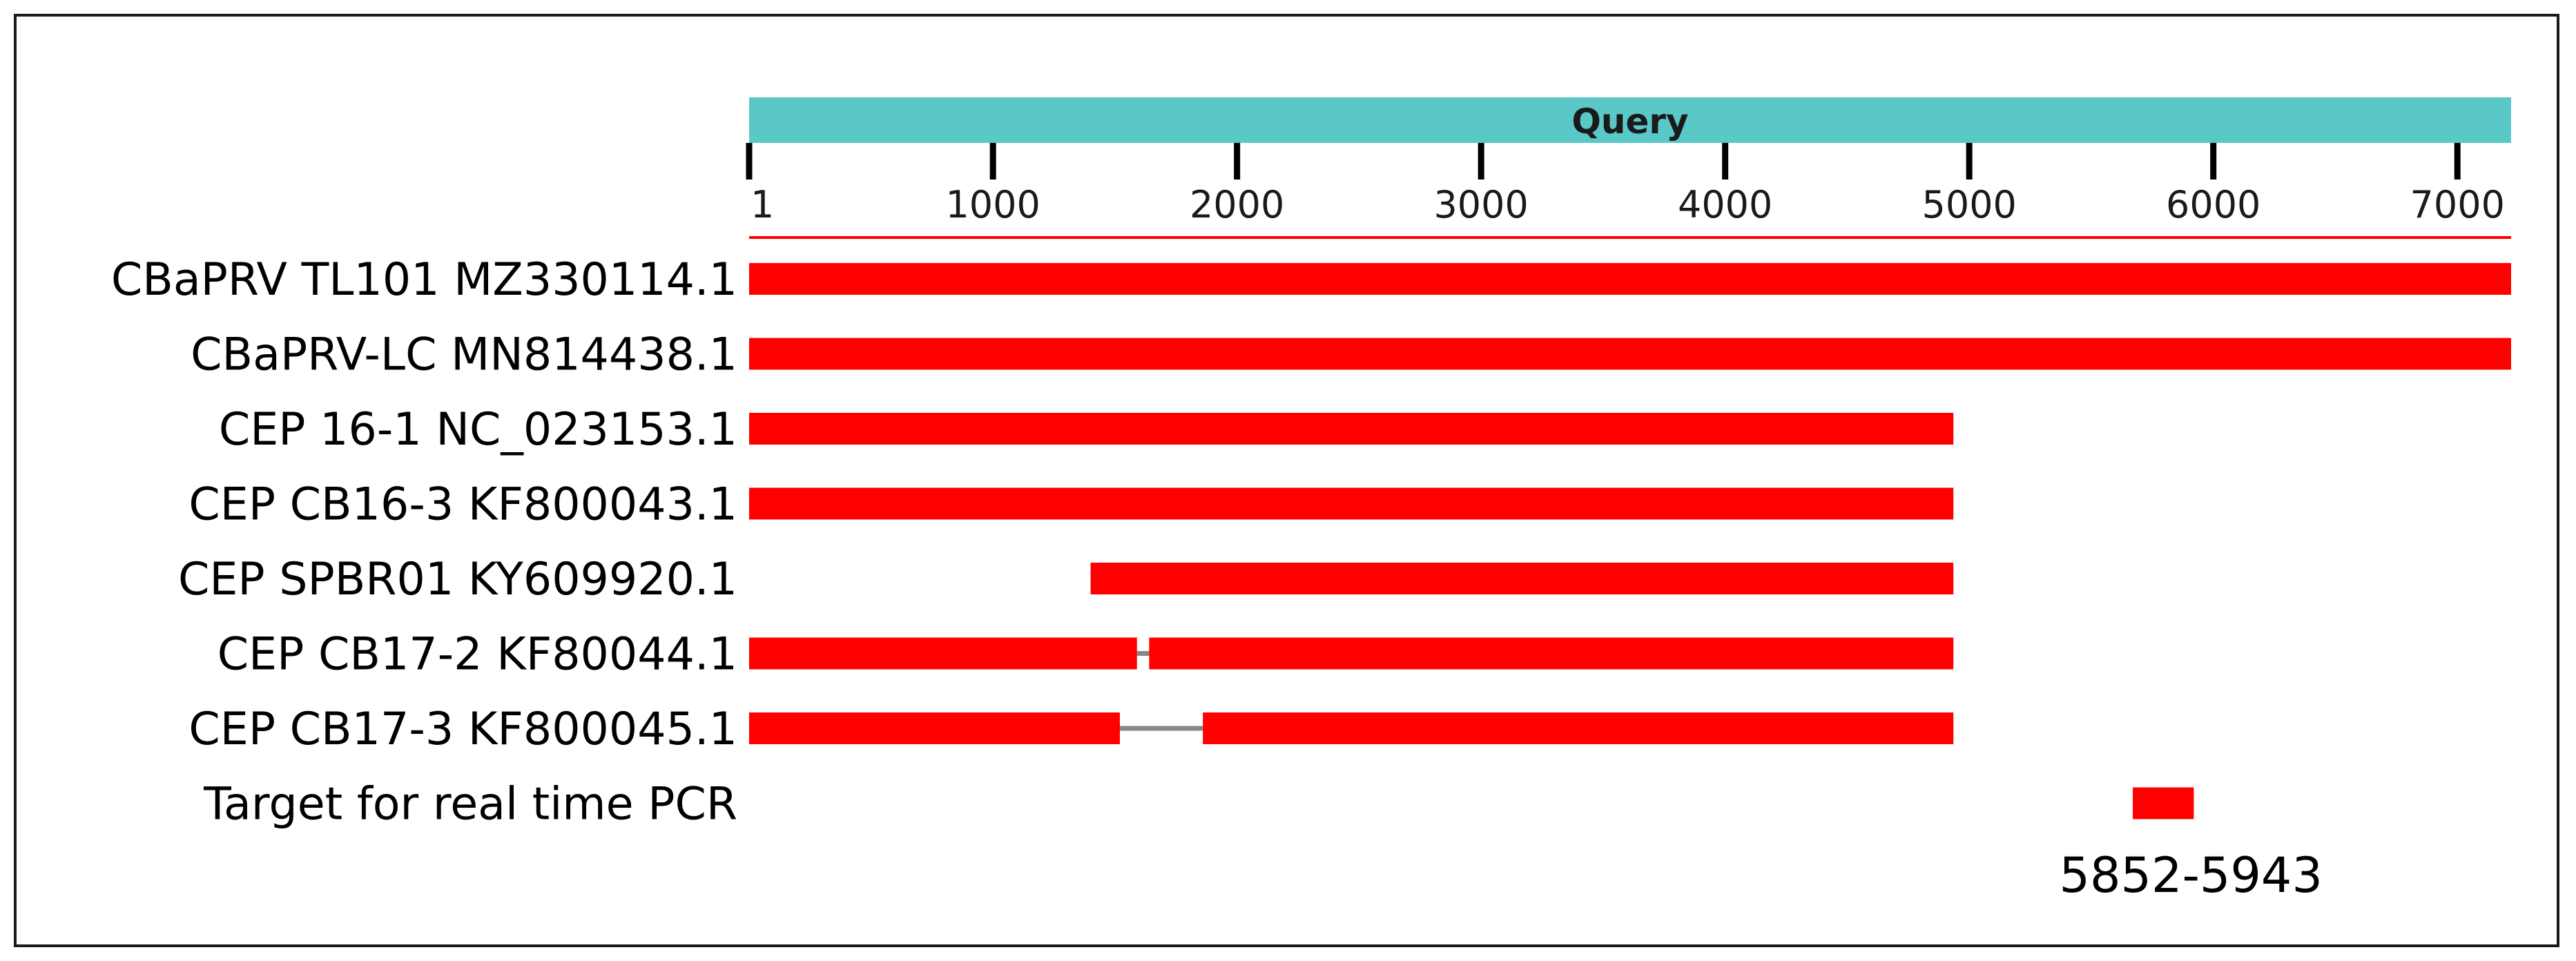  I want to click on axis-tick-label: 1000, so click(993, 204).